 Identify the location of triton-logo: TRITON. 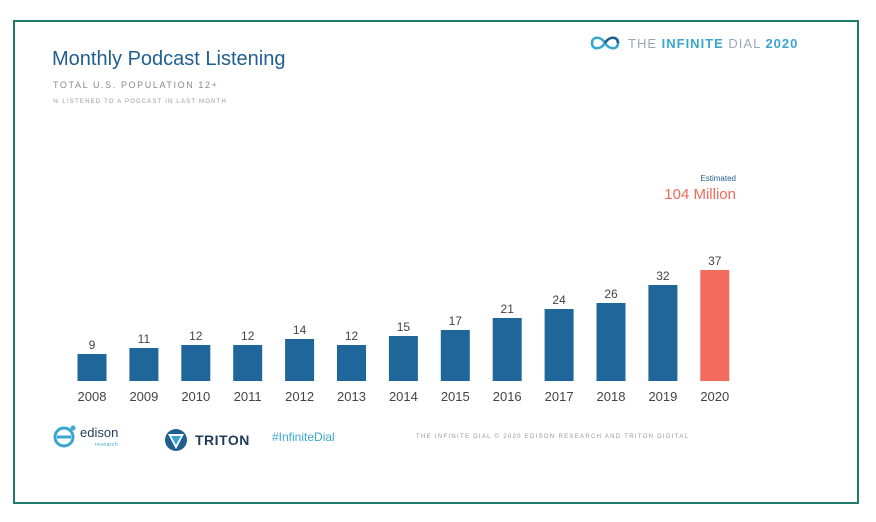
(206, 440).